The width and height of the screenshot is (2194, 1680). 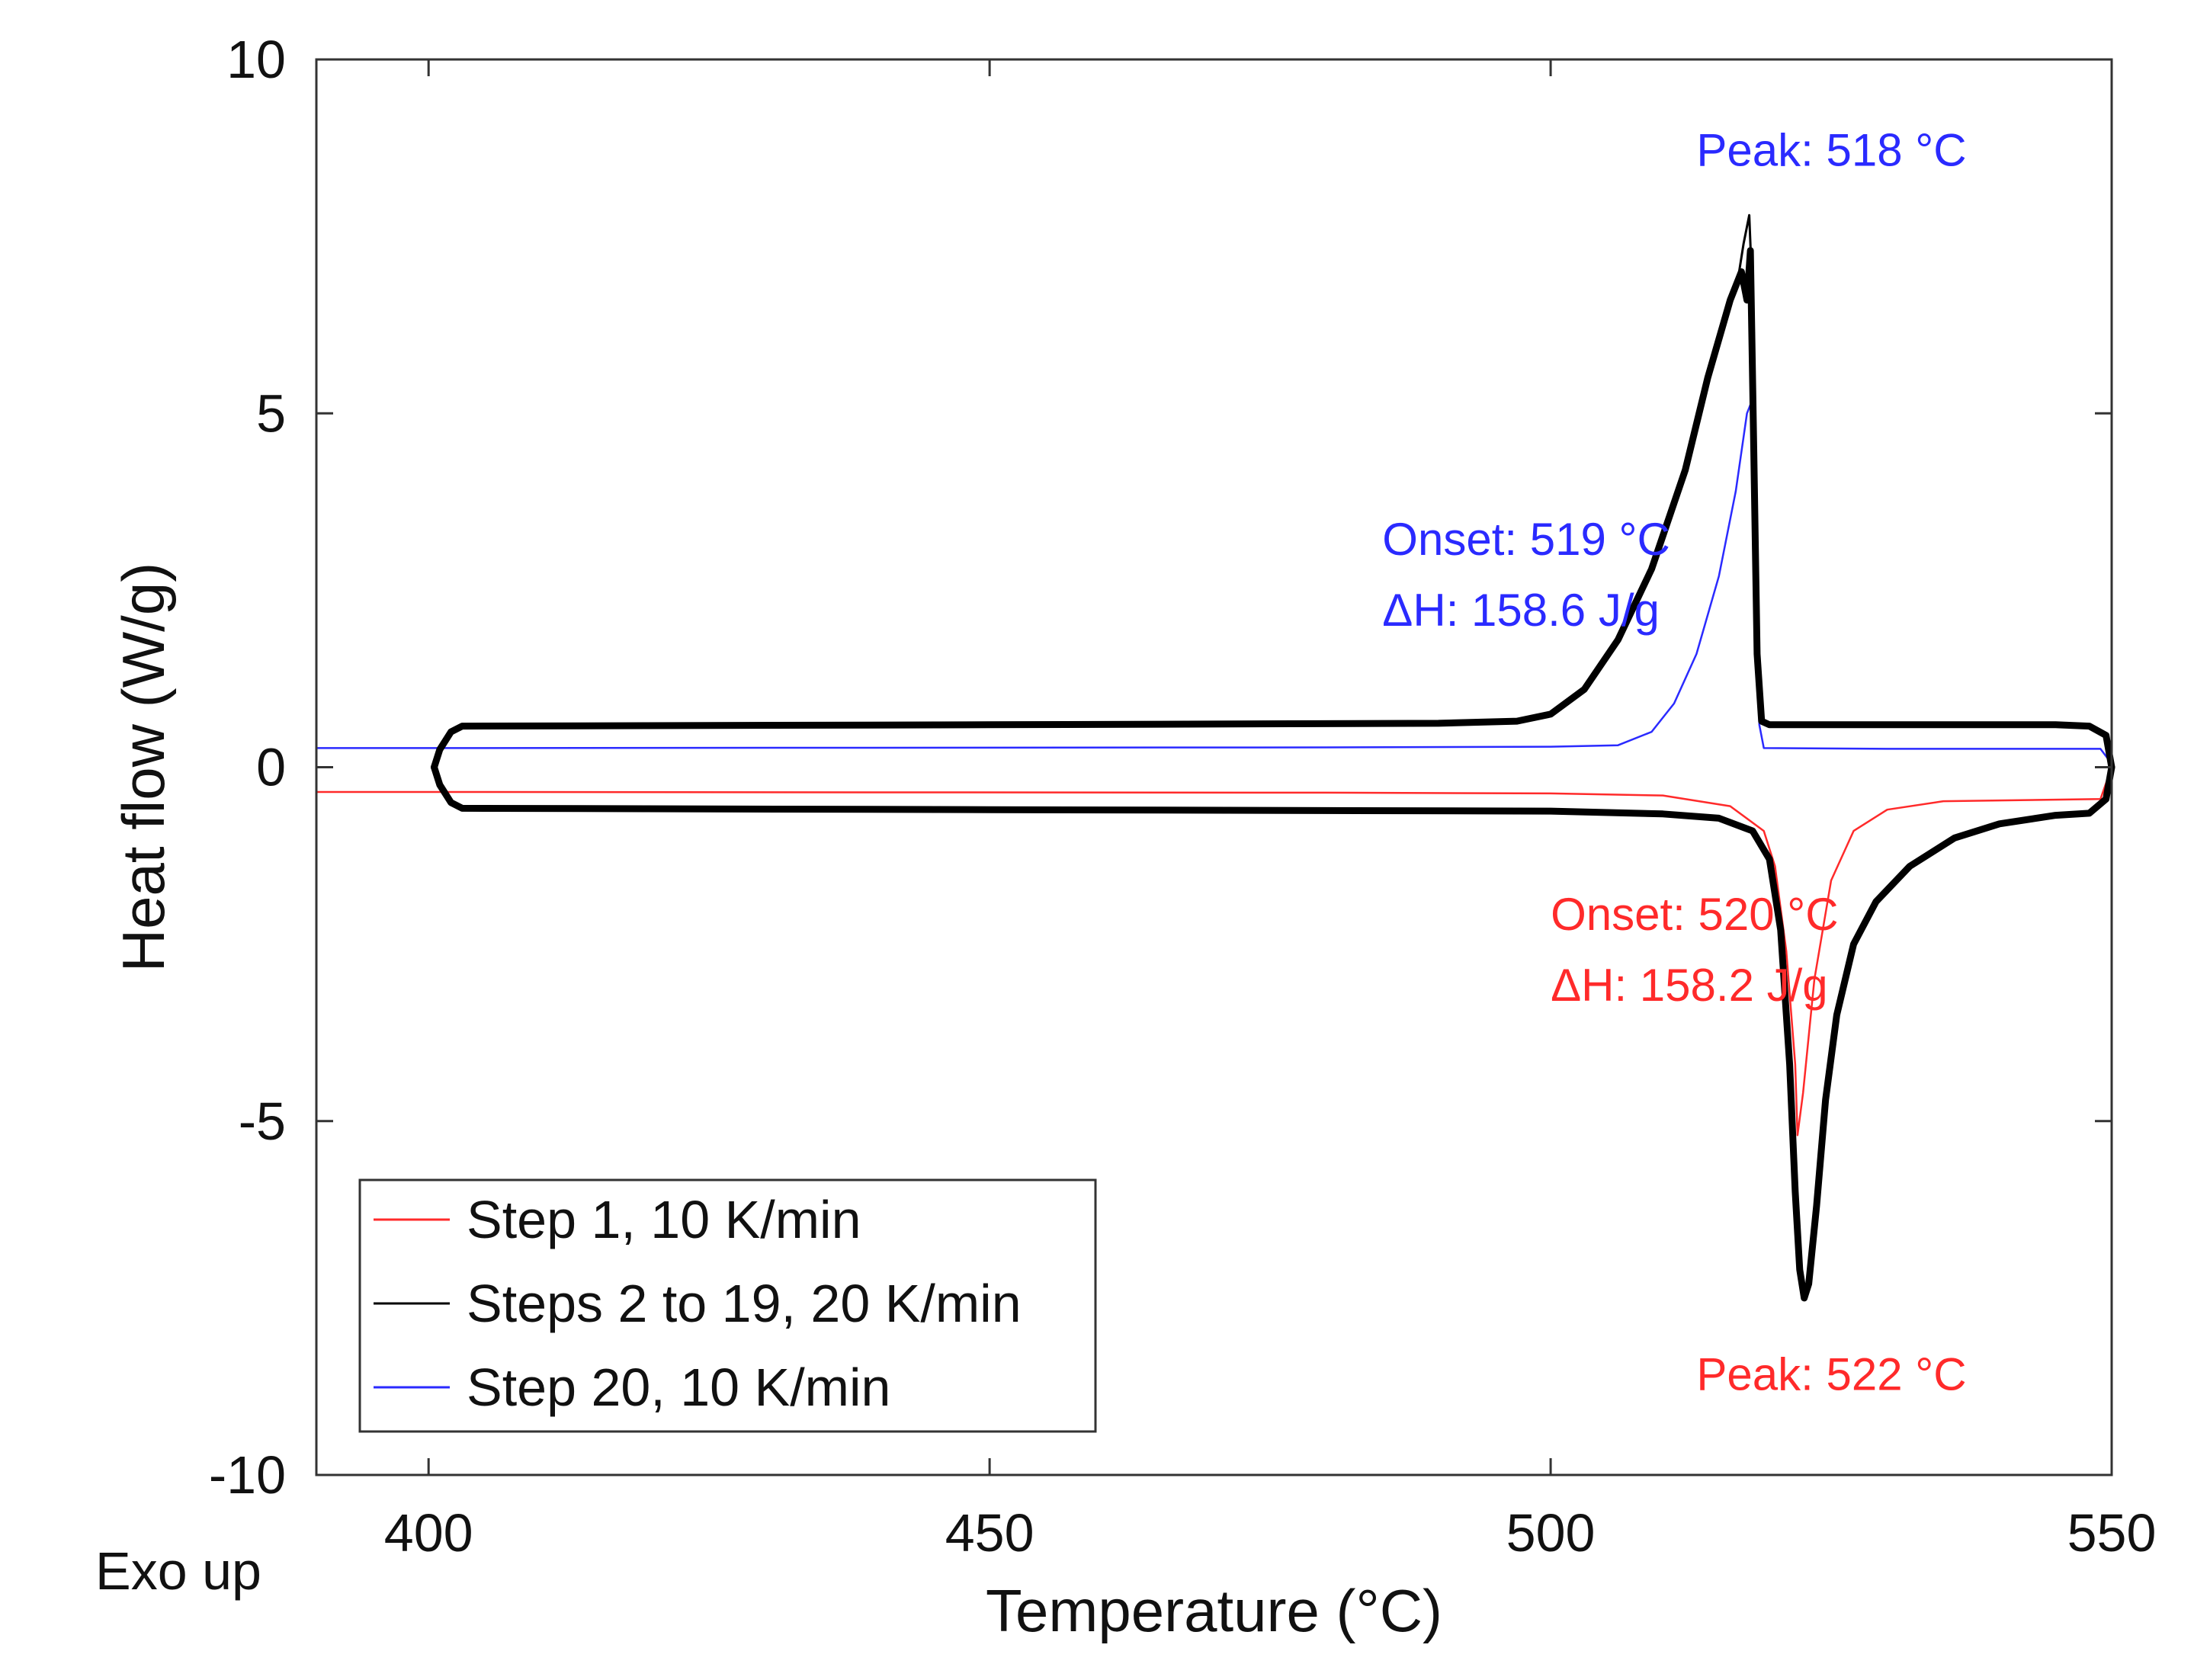 What do you see at coordinates (1526, 539) in the screenshot?
I see `annotation-blue-onset: Onset: 519 °C` at bounding box center [1526, 539].